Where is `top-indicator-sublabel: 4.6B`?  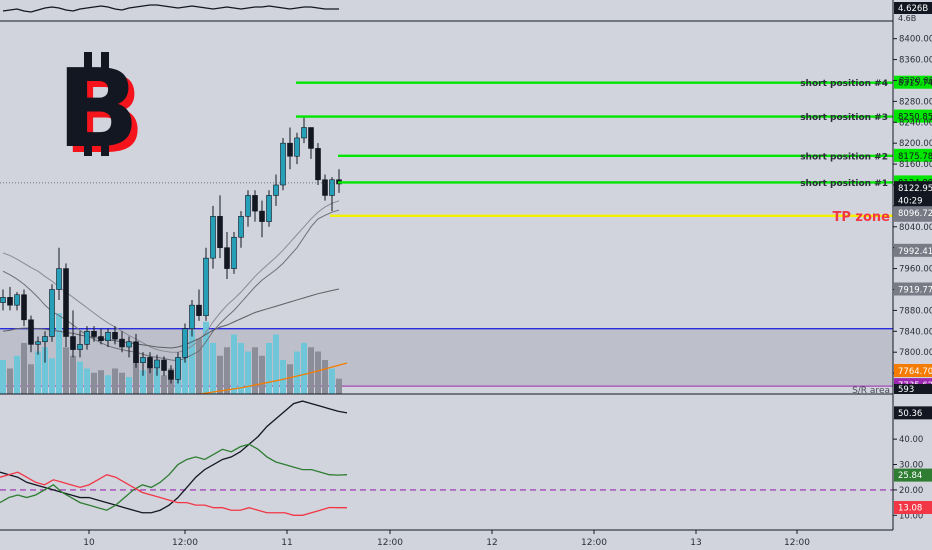
top-indicator-sublabel: 4.6B is located at coordinates (907, 18).